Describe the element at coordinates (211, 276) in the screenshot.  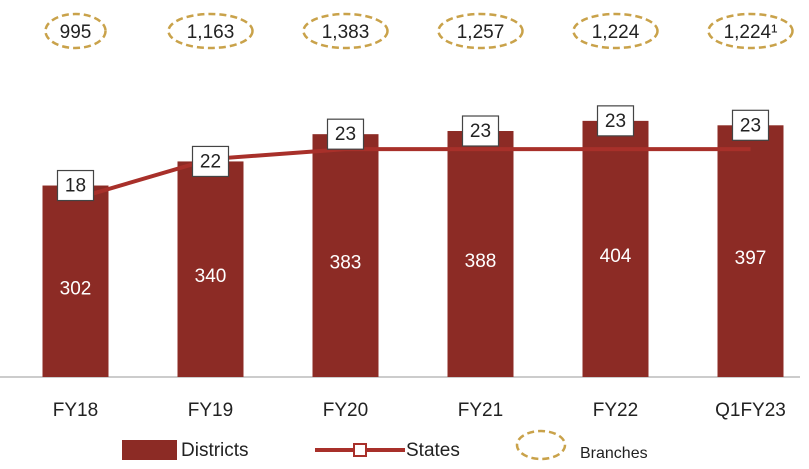
I see `bar-value-label: 340` at that location.